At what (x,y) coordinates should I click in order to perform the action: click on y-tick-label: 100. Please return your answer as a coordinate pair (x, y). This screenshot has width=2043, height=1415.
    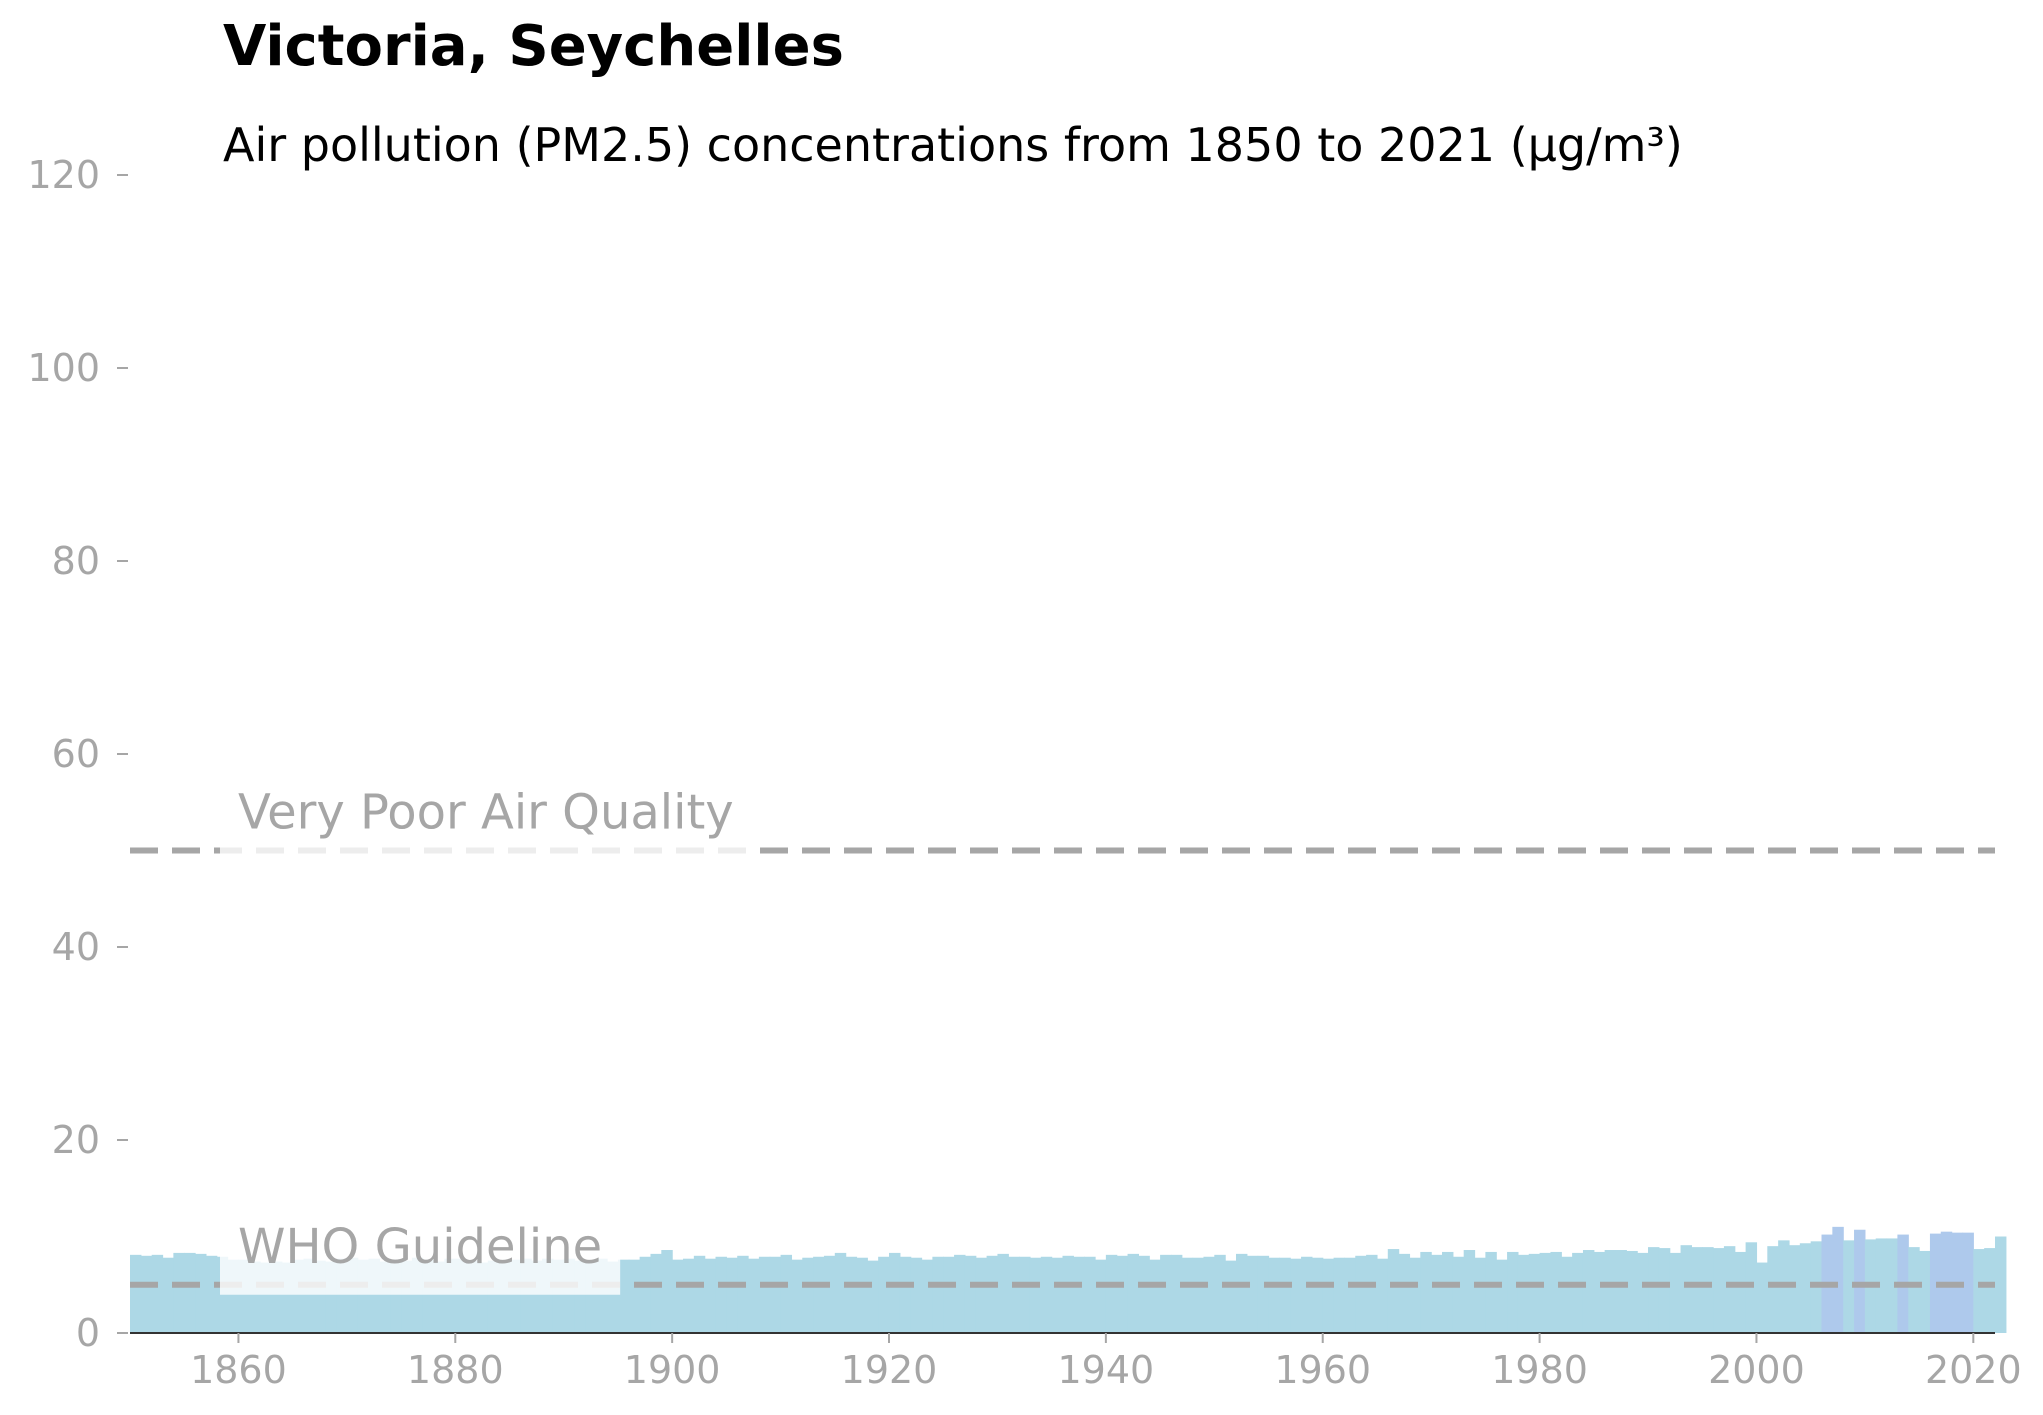
    Looking at the image, I should click on (63, 368).